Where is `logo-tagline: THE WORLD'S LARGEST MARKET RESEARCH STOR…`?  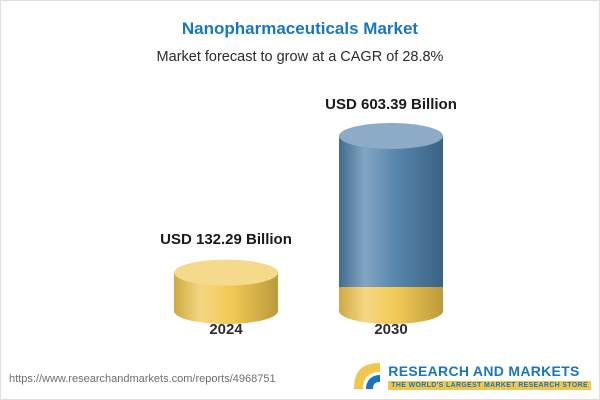 logo-tagline: THE WORLD'S LARGEST MARKET RESEARCH STOR… is located at coordinates (489, 385).